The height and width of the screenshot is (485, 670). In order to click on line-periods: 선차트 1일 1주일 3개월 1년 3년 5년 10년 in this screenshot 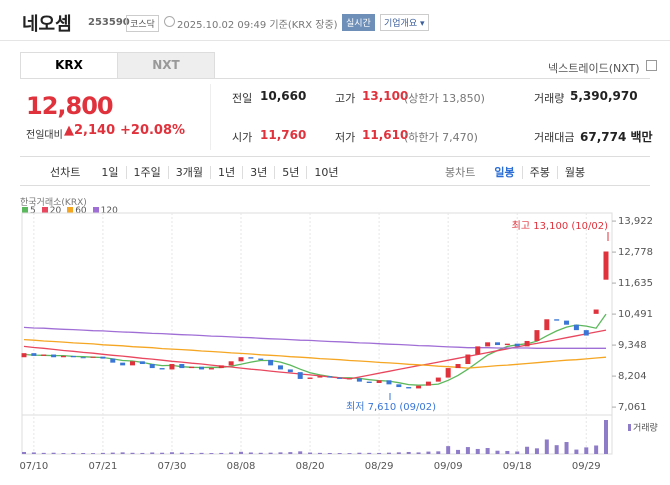, I will do `click(198, 172)`.